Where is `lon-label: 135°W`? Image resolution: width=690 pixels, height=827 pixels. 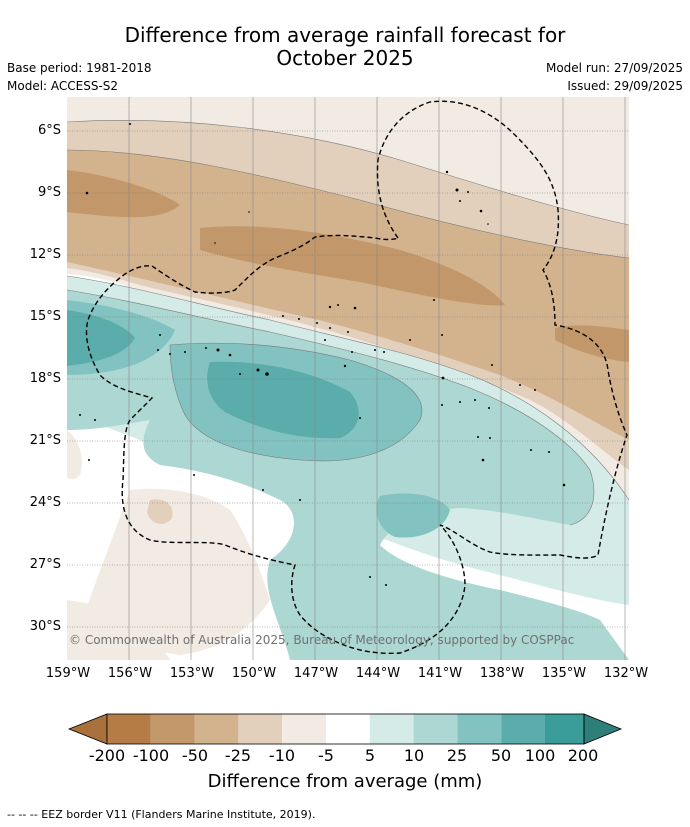 lon-label: 135°W is located at coordinates (564, 673).